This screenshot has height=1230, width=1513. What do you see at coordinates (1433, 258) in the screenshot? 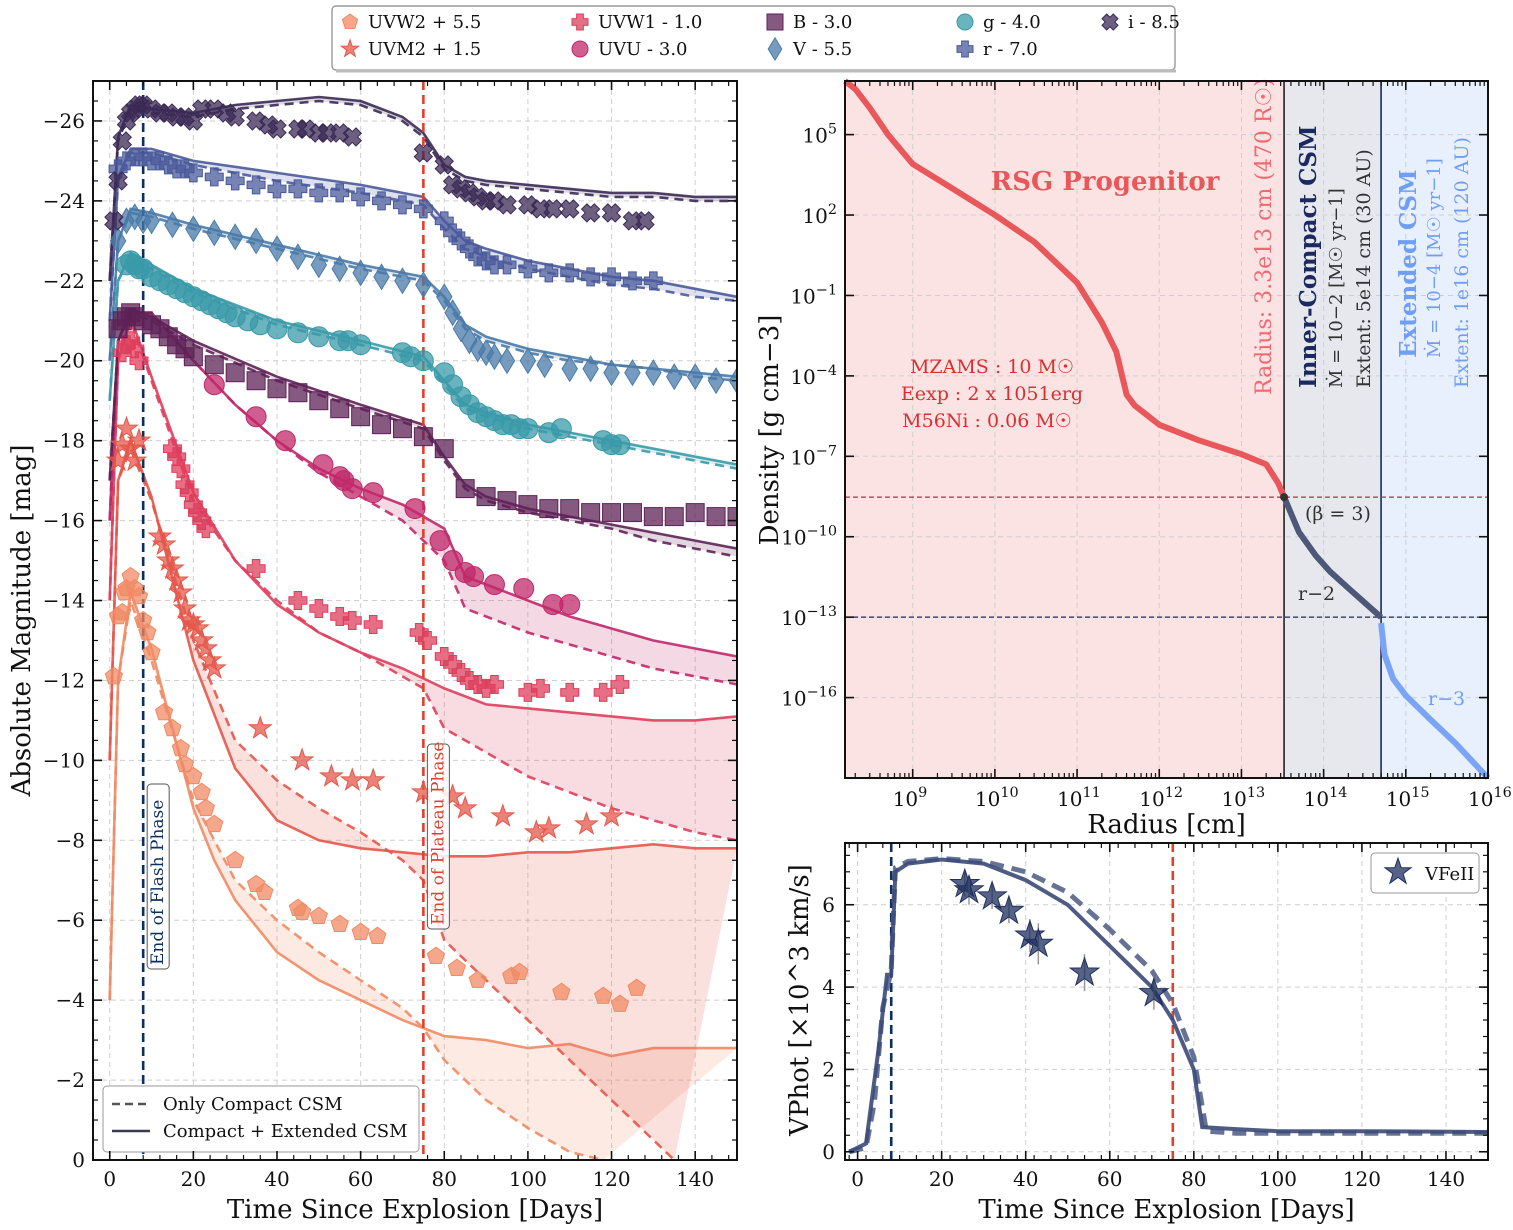
I see `mdot-label: Ṁ = 10−4 [M☉ yr−1]` at bounding box center [1433, 258].